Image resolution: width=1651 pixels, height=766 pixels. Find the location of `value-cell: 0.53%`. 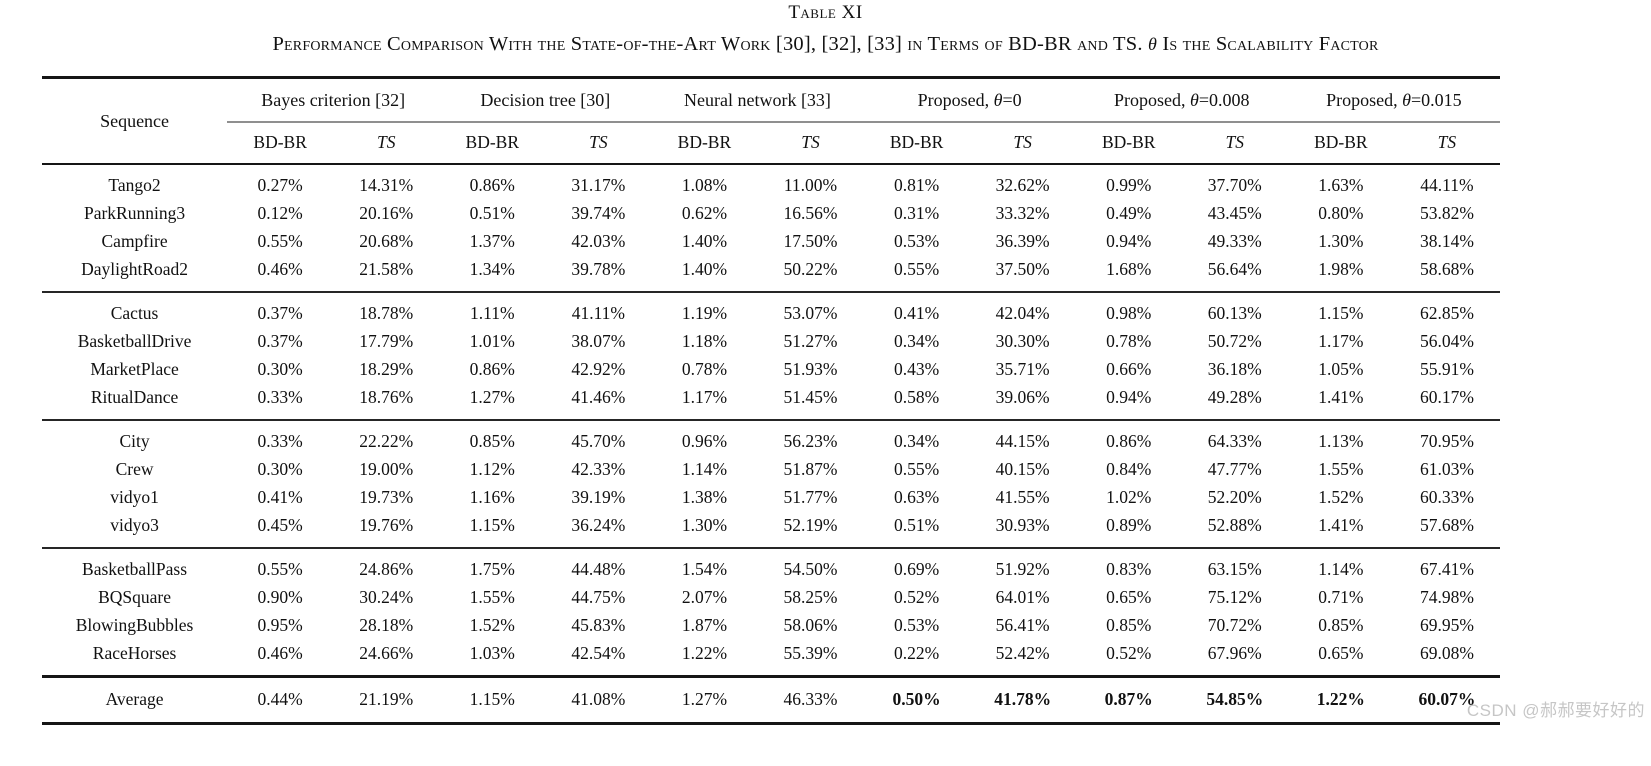

value-cell: 0.53% is located at coordinates (916, 625).